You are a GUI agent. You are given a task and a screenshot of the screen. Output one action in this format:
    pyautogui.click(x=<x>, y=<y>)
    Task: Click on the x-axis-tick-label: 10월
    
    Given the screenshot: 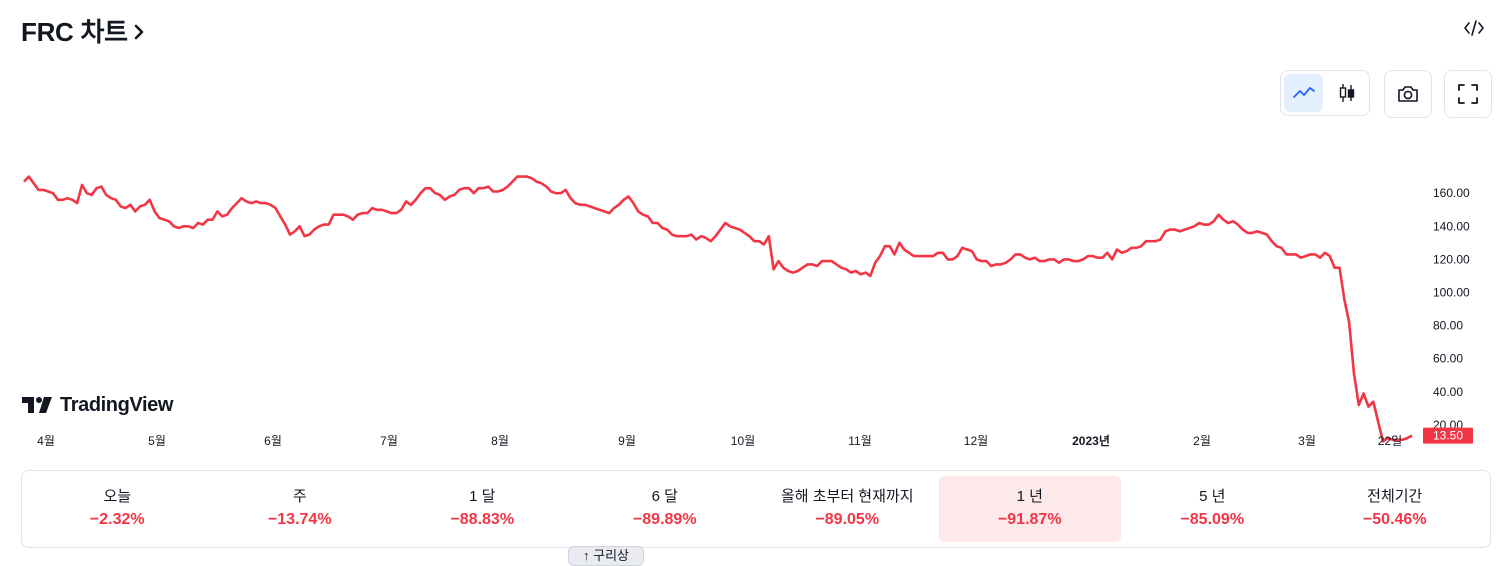 What is the action you would take?
    pyautogui.click(x=743, y=441)
    